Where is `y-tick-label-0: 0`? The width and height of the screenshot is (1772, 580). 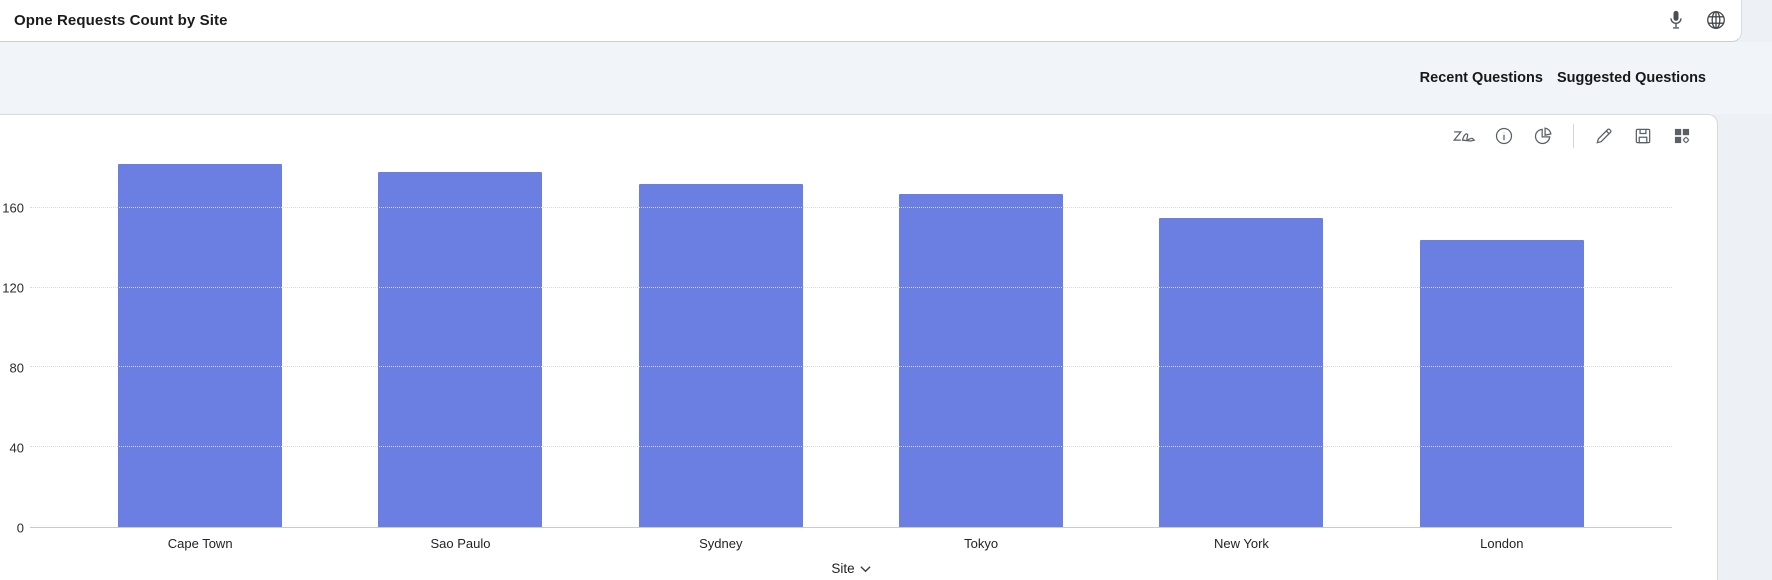 y-tick-label-0: 0 is located at coordinates (20, 528).